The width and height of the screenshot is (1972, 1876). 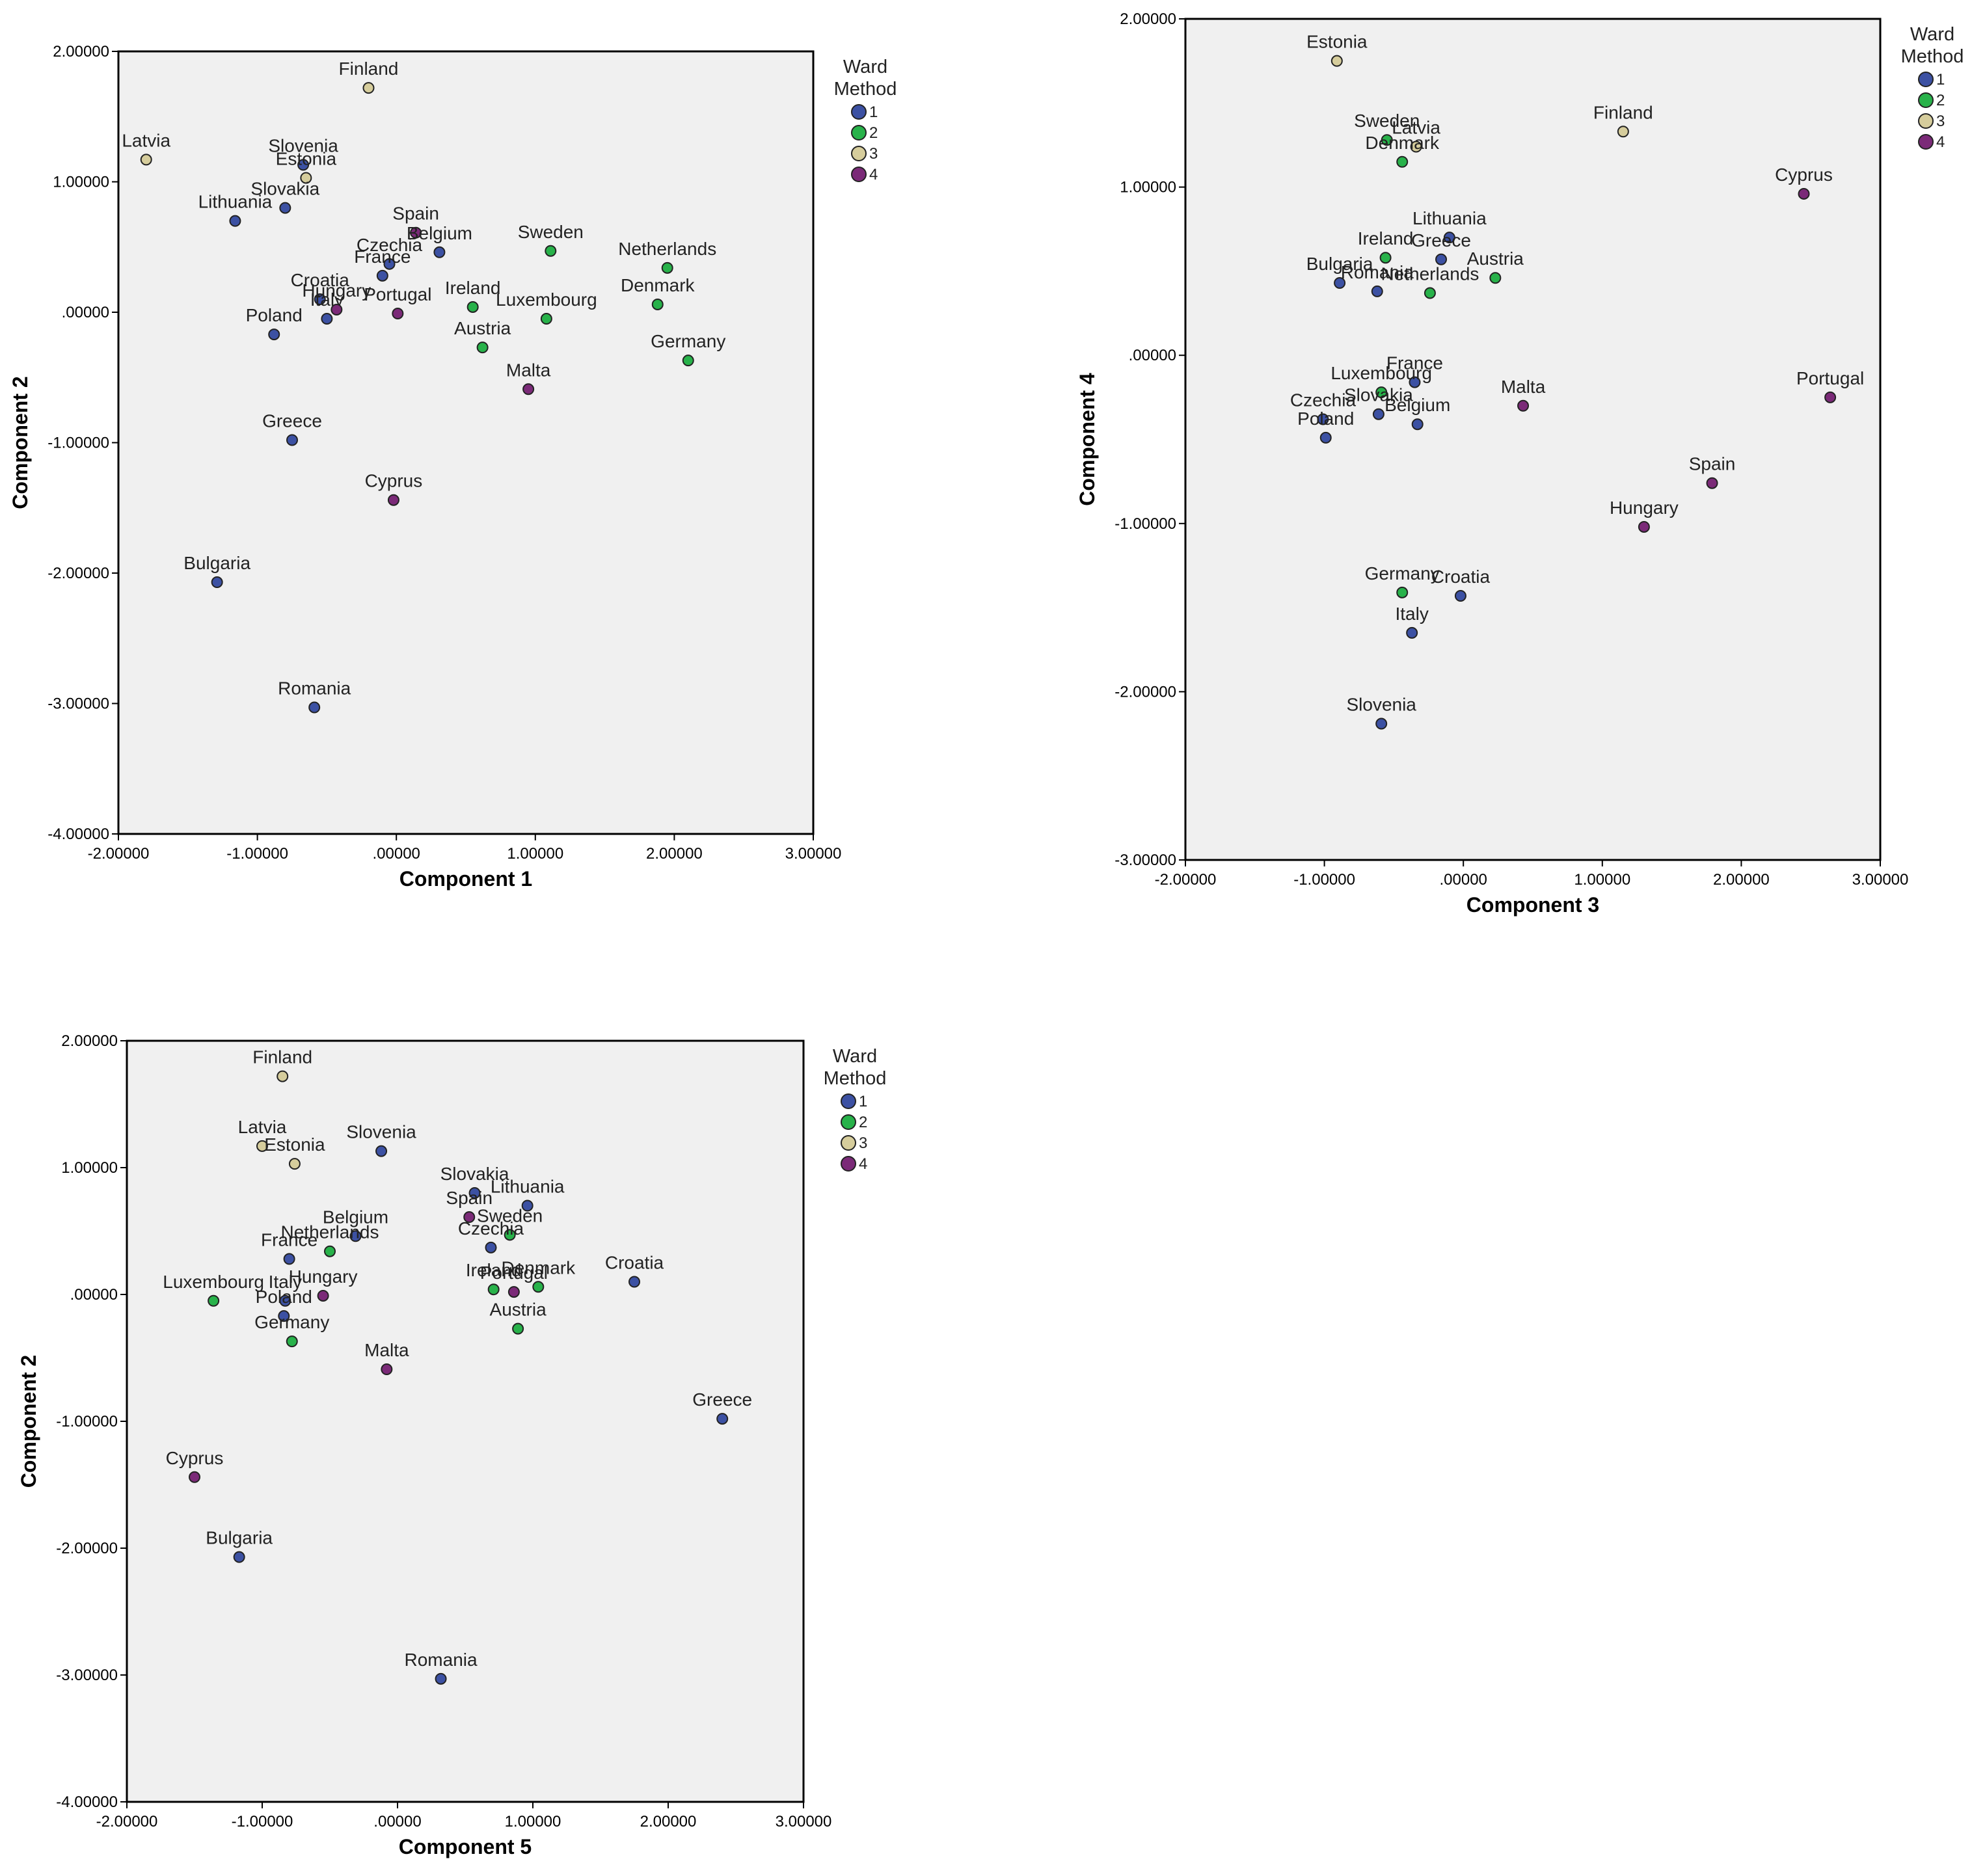 What do you see at coordinates (415, 214) in the screenshot?
I see `point-label-spain: Spain` at bounding box center [415, 214].